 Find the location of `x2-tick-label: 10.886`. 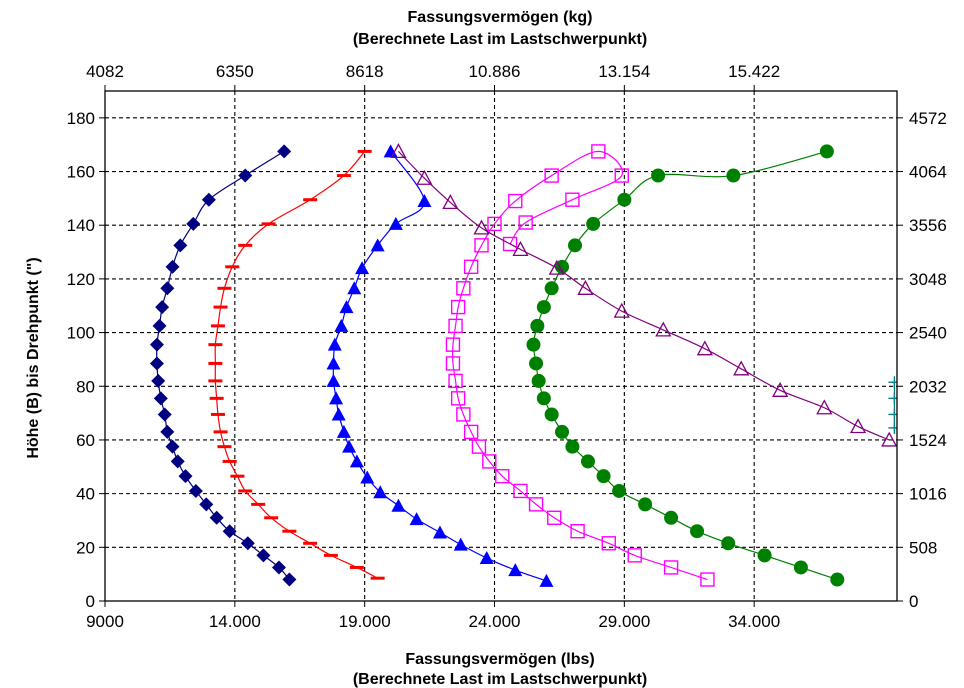

x2-tick-label: 10.886 is located at coordinates (495, 71).